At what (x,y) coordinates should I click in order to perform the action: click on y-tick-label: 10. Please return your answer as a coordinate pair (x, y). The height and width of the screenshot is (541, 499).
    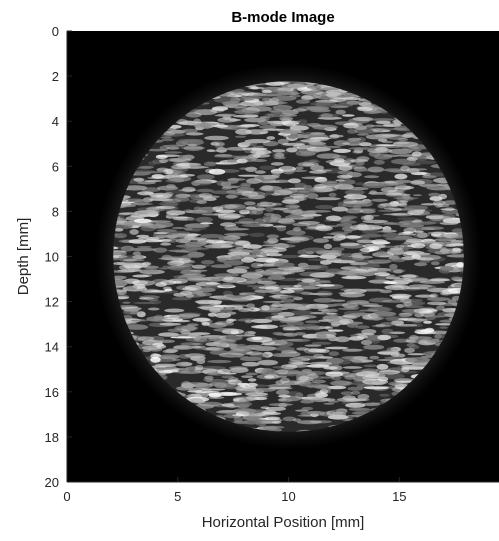
    Looking at the image, I should click on (52, 257).